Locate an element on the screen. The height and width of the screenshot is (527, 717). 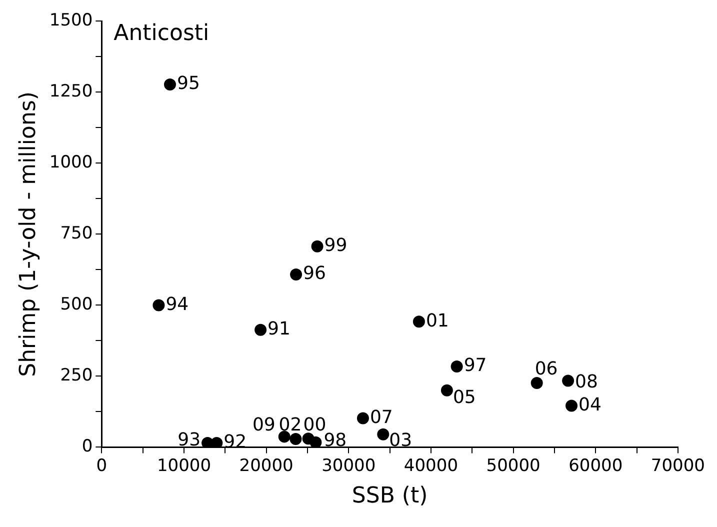
text: 07 is located at coordinates (381, 417).